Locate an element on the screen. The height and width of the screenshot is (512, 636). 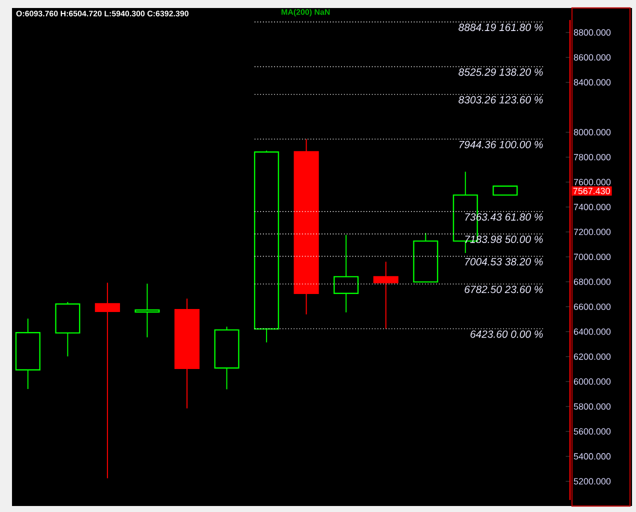
y-tick-label: 7600.000 is located at coordinates (592, 182).